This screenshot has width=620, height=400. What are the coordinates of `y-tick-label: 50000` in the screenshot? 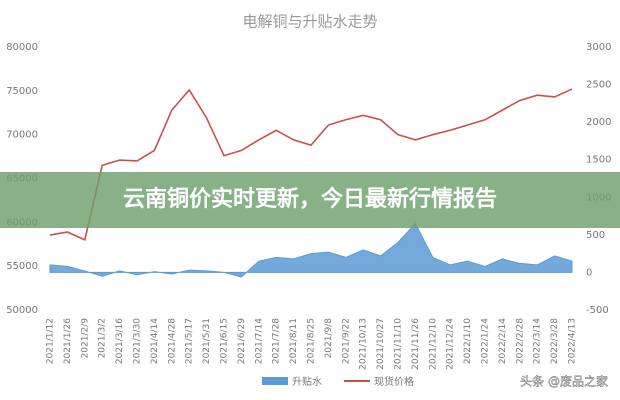 It's located at (22, 310).